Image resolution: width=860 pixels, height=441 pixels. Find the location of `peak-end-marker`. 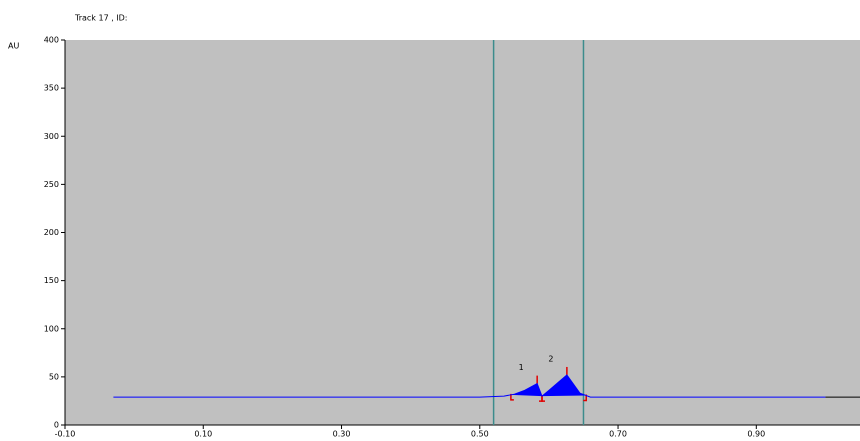

peak-end-marker is located at coordinates (585, 398).